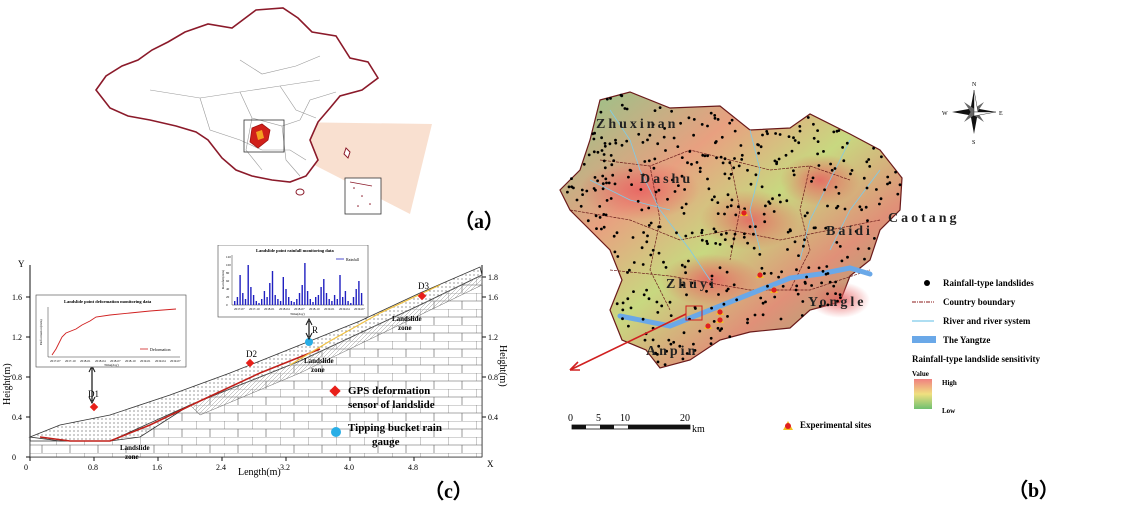 Image resolution: width=1131 pixels, height=515 pixels. Describe the element at coordinates (413, 467) in the screenshot. I see `x-tick-label: 4.8` at that location.